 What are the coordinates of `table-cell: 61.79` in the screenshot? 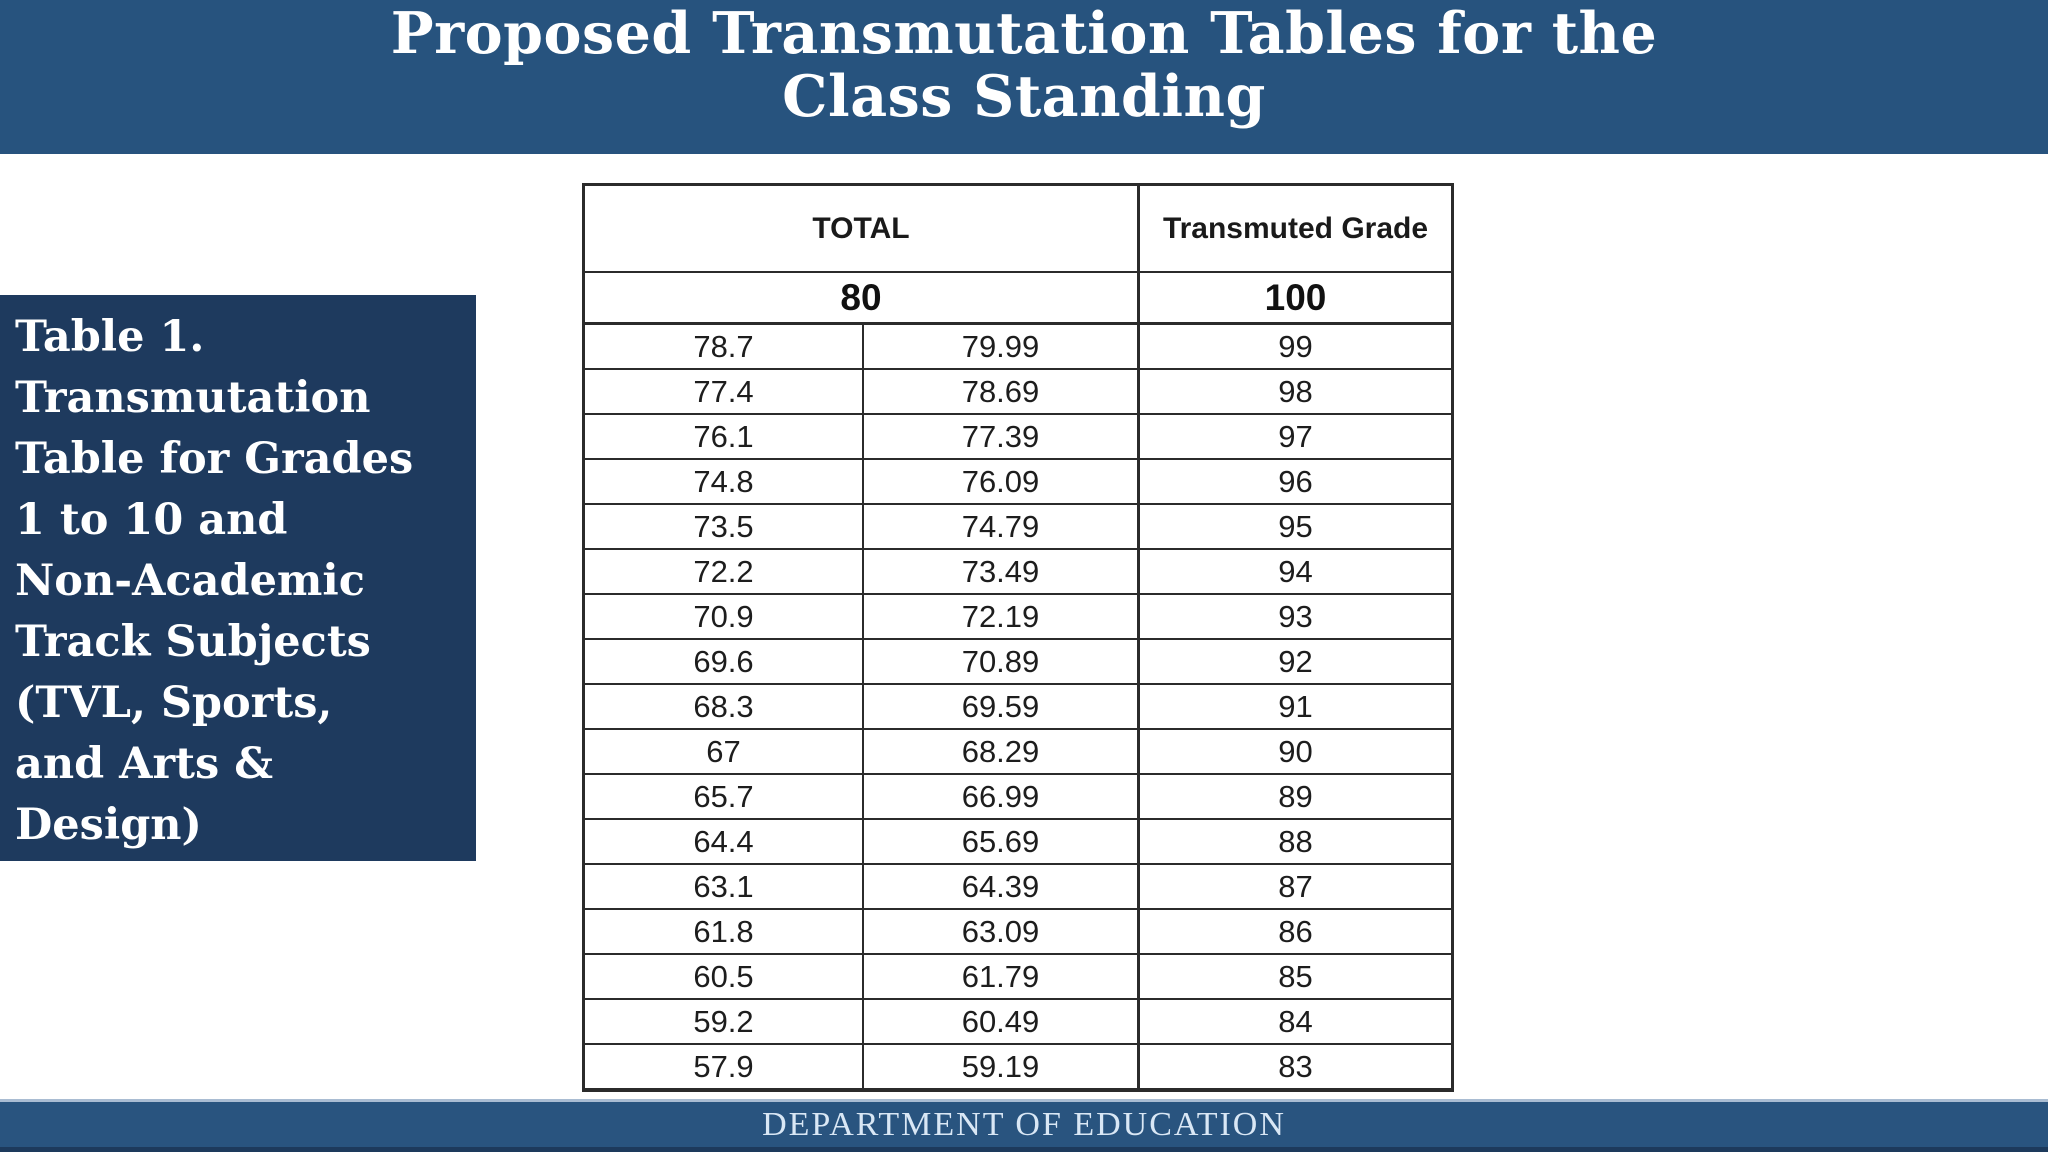 It's located at (1002, 976).